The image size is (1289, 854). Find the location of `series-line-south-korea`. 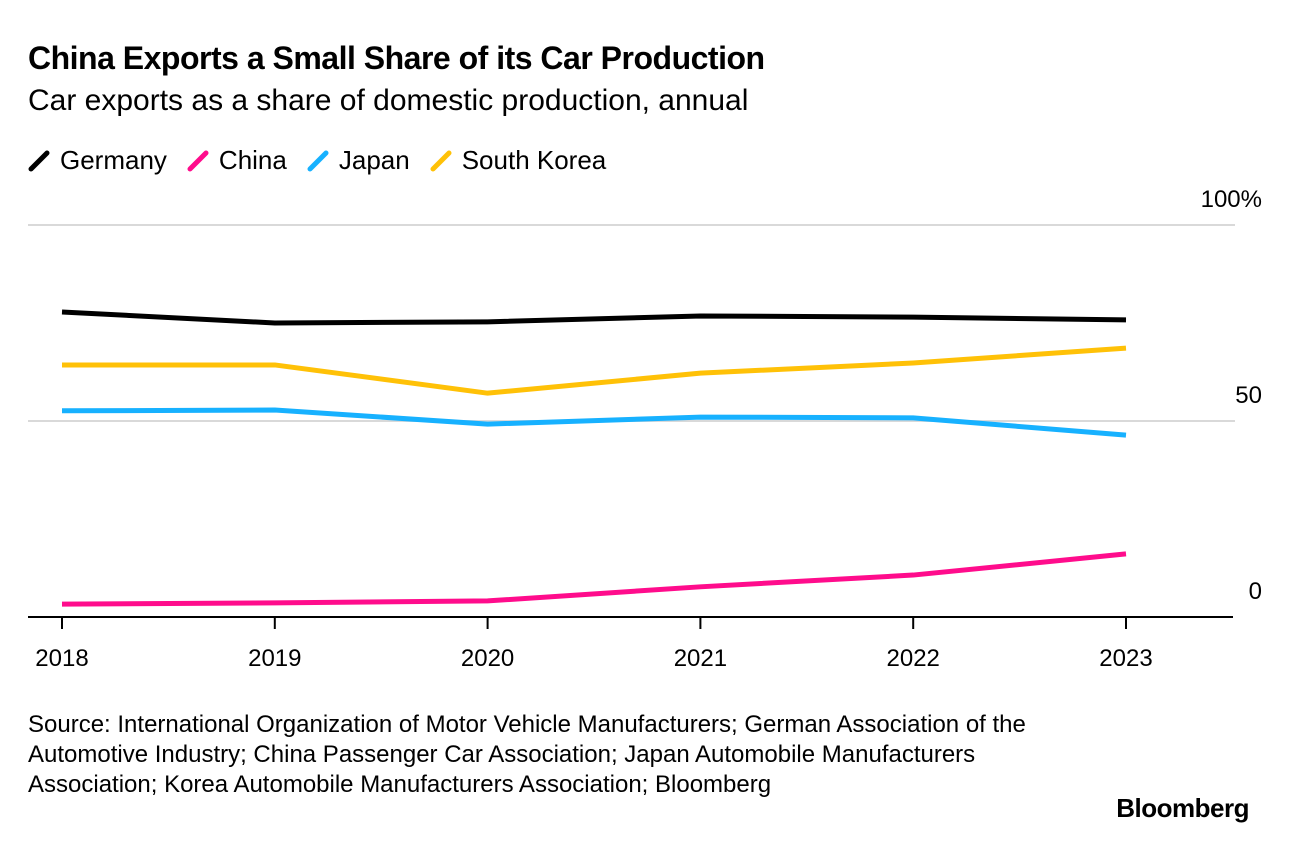

series-line-south-korea is located at coordinates (594, 370).